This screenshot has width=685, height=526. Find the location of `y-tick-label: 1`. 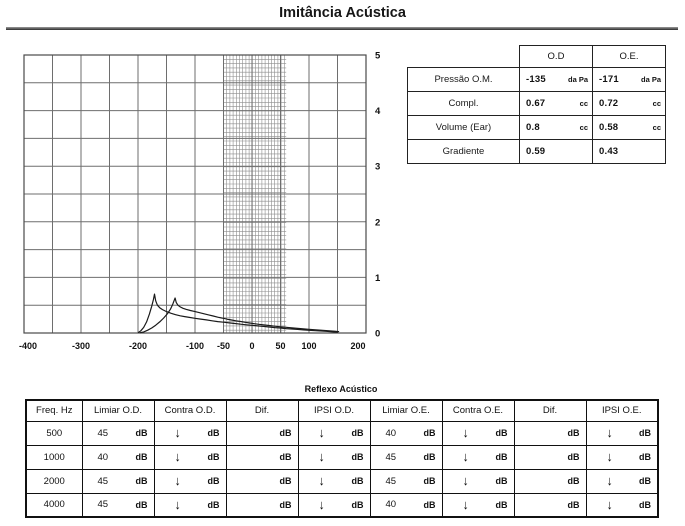

y-tick-label: 1 is located at coordinates (378, 278).